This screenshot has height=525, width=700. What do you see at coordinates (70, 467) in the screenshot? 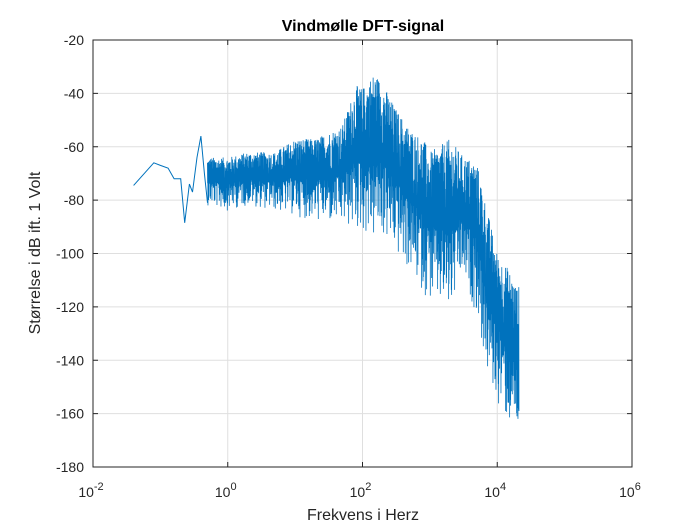
I see `y-tick-label: -180` at bounding box center [70, 467].